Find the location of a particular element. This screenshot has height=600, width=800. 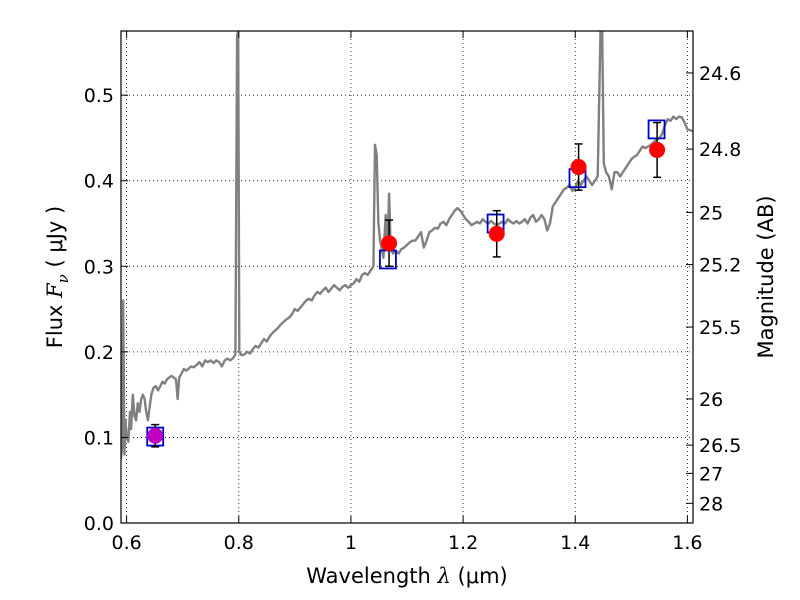

y-tick-label: 0.0 is located at coordinates (99, 524).